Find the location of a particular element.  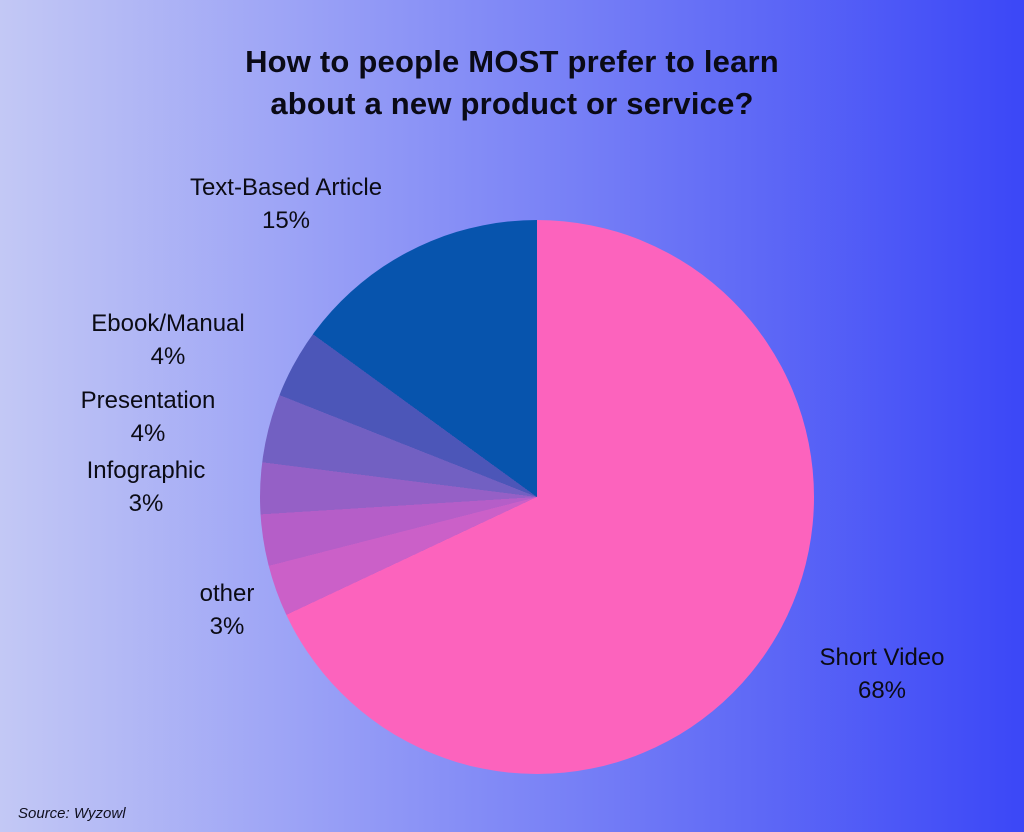

slice-label-percent: 15% is located at coordinates (286, 220).